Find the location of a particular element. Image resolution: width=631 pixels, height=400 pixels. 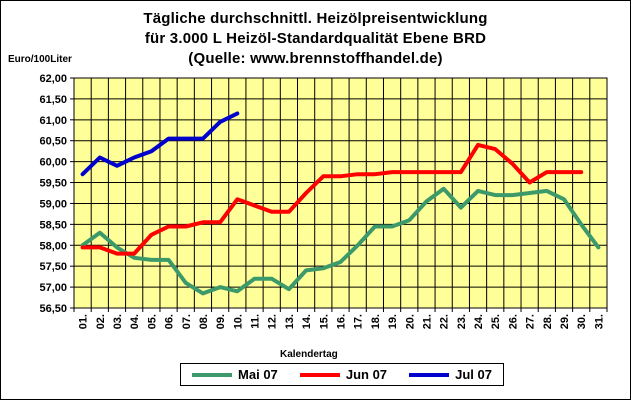

x-tick-label: 29. is located at coordinates (565, 321).